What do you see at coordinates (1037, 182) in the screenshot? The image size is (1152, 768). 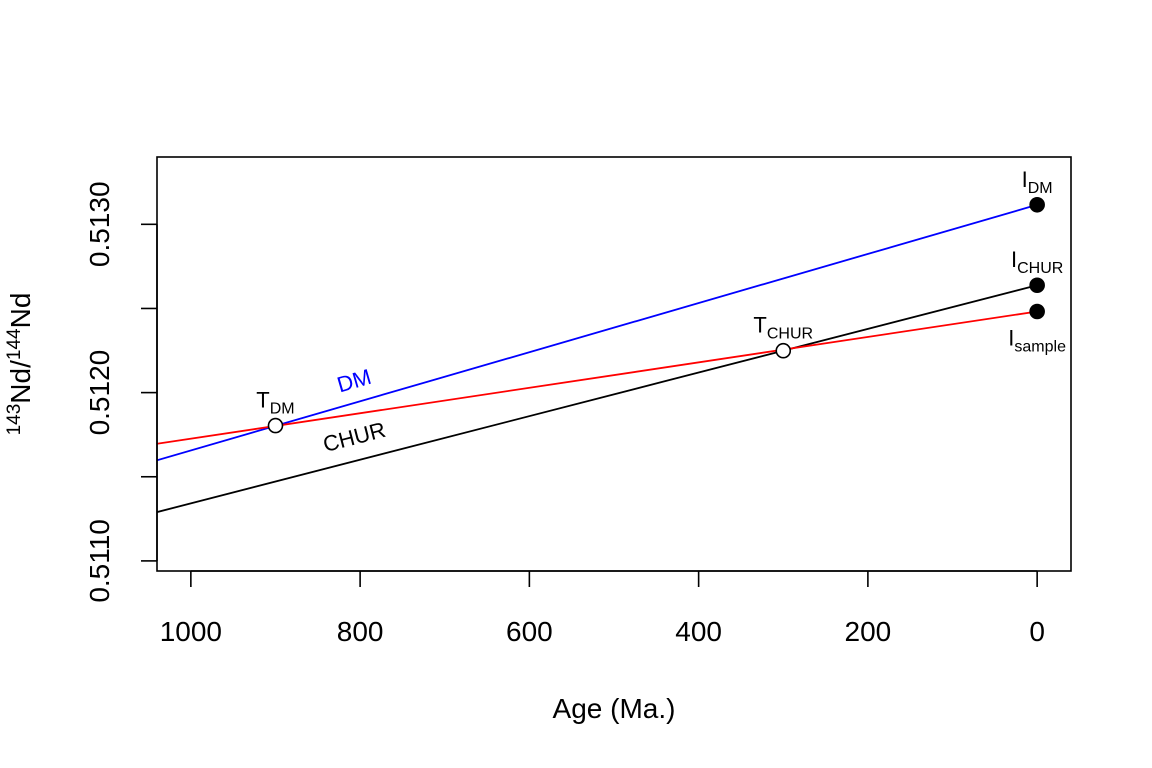 I see `i-dm-point-label: IDM` at bounding box center [1037, 182].